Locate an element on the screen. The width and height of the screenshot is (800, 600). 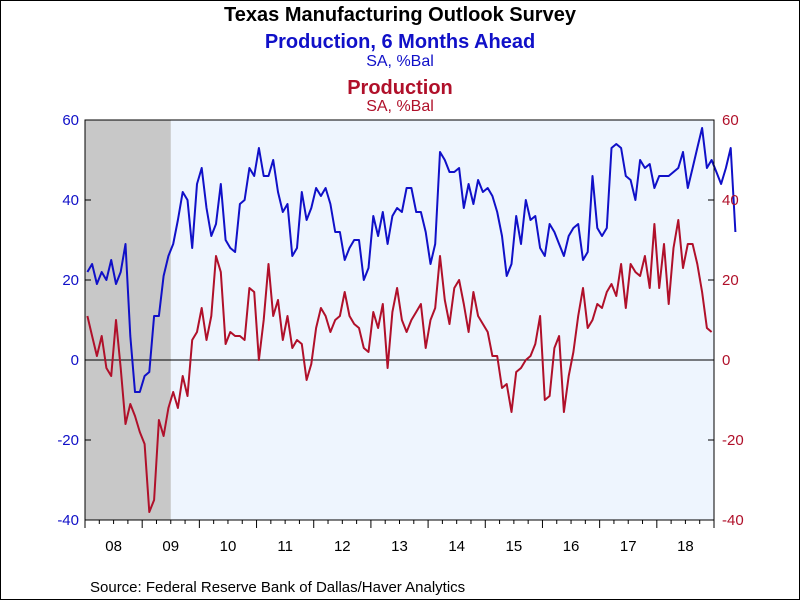
y-right-tick-label: -40 is located at coordinates (733, 520).